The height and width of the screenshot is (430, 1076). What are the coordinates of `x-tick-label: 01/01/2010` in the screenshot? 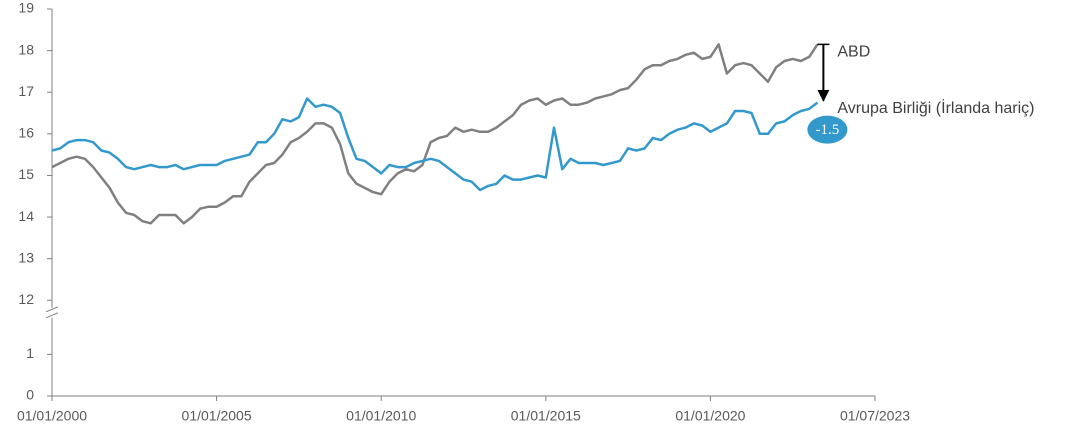 It's located at (381, 416).